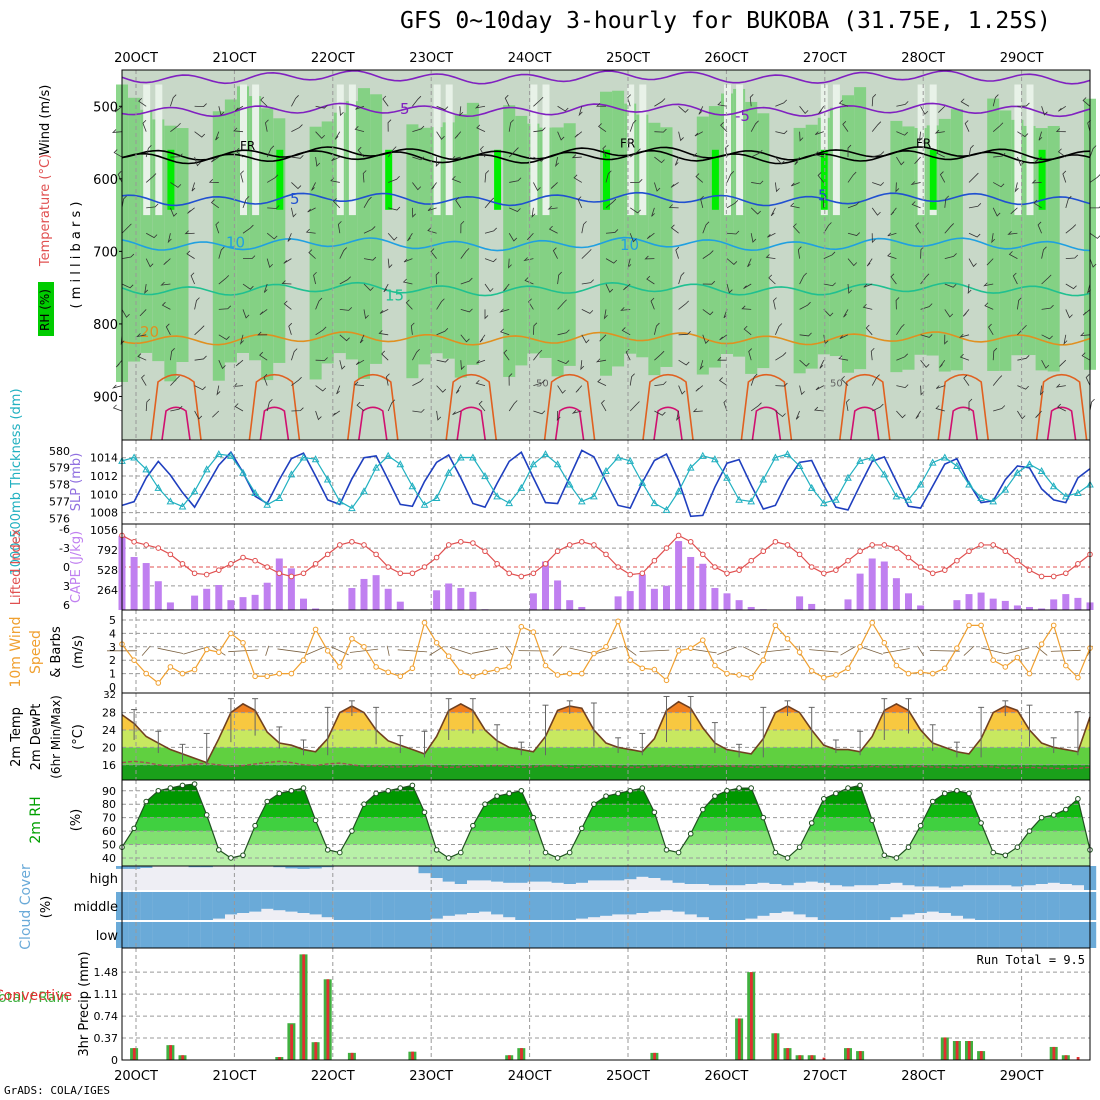 Image resolution: width=1100 pixels, height=1100 pixels. I want to click on temperature-contour, so click(766, 423).